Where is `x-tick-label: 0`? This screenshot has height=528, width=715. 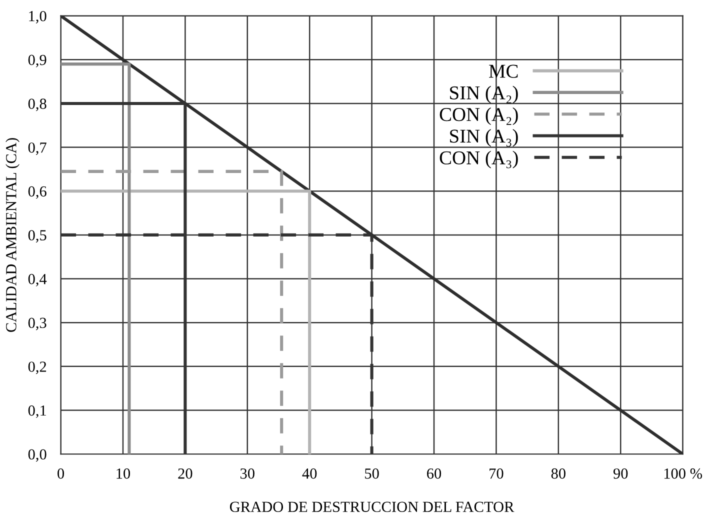
x-tick-label: 0 is located at coordinates (61, 473).